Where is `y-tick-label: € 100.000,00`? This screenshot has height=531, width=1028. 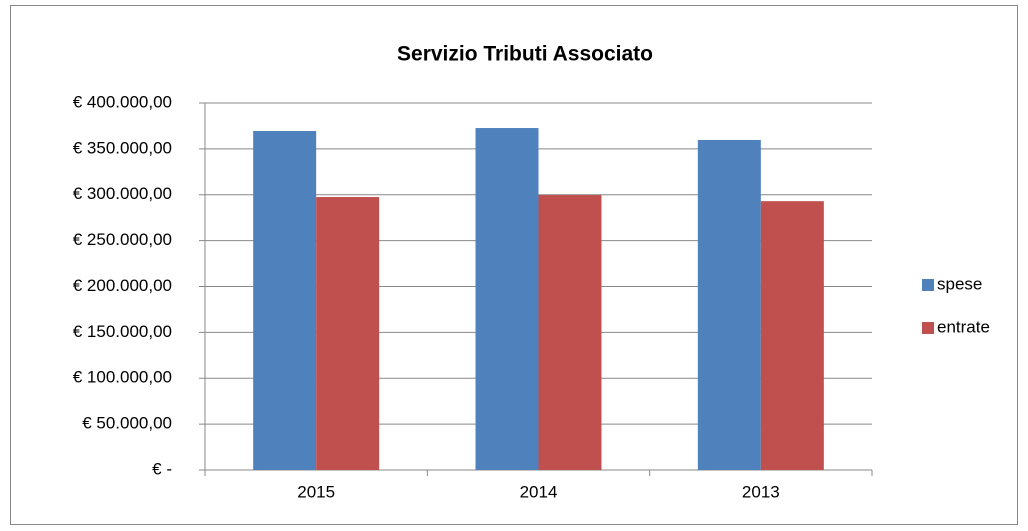 y-tick-label: € 100.000,00 is located at coordinates (122, 377).